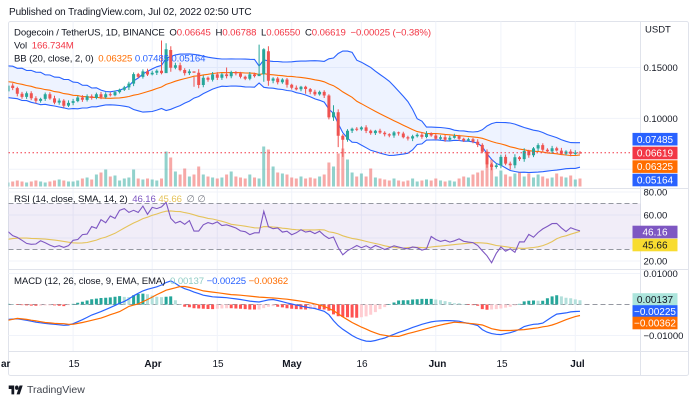 This screenshot has height=409, width=696. Describe the element at coordinates (655, 140) in the screenshot. I see `svg-text: 0.07485` at that location.